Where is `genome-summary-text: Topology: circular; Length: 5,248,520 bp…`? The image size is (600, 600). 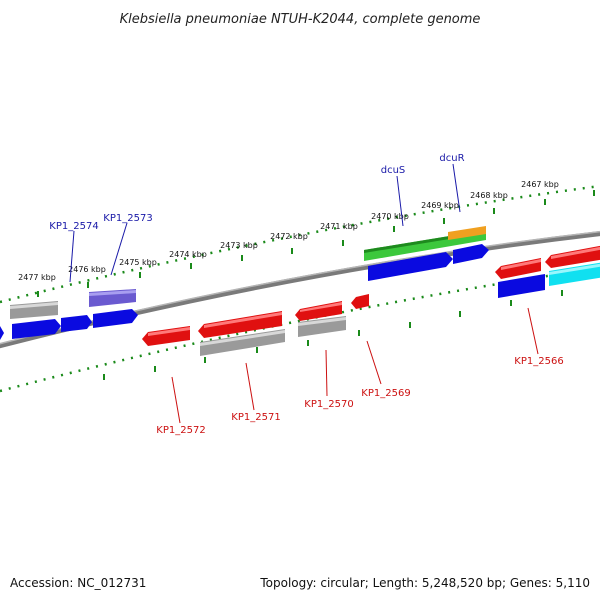 genome-summary-text: Topology: circular; Length: 5,248,520 bp… is located at coordinates (424, 583).